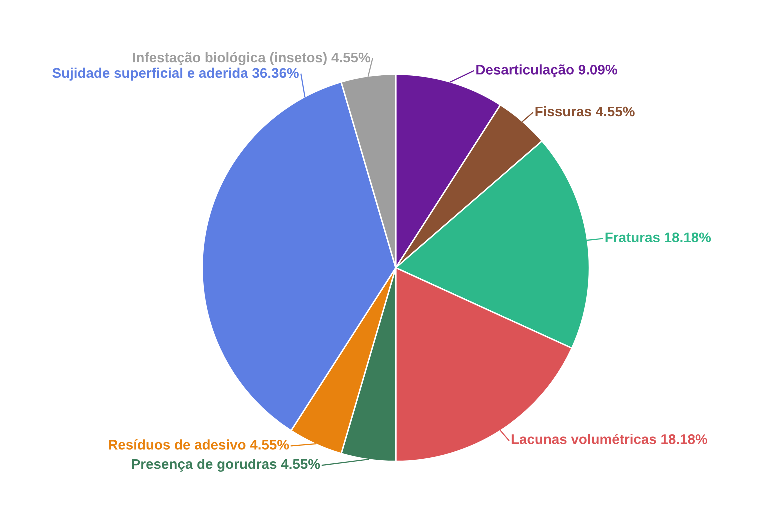 The height and width of the screenshot is (527, 769). What do you see at coordinates (199, 445) in the screenshot?
I see `slice-label: Resíduos de adesivo 4.55%` at bounding box center [199, 445].